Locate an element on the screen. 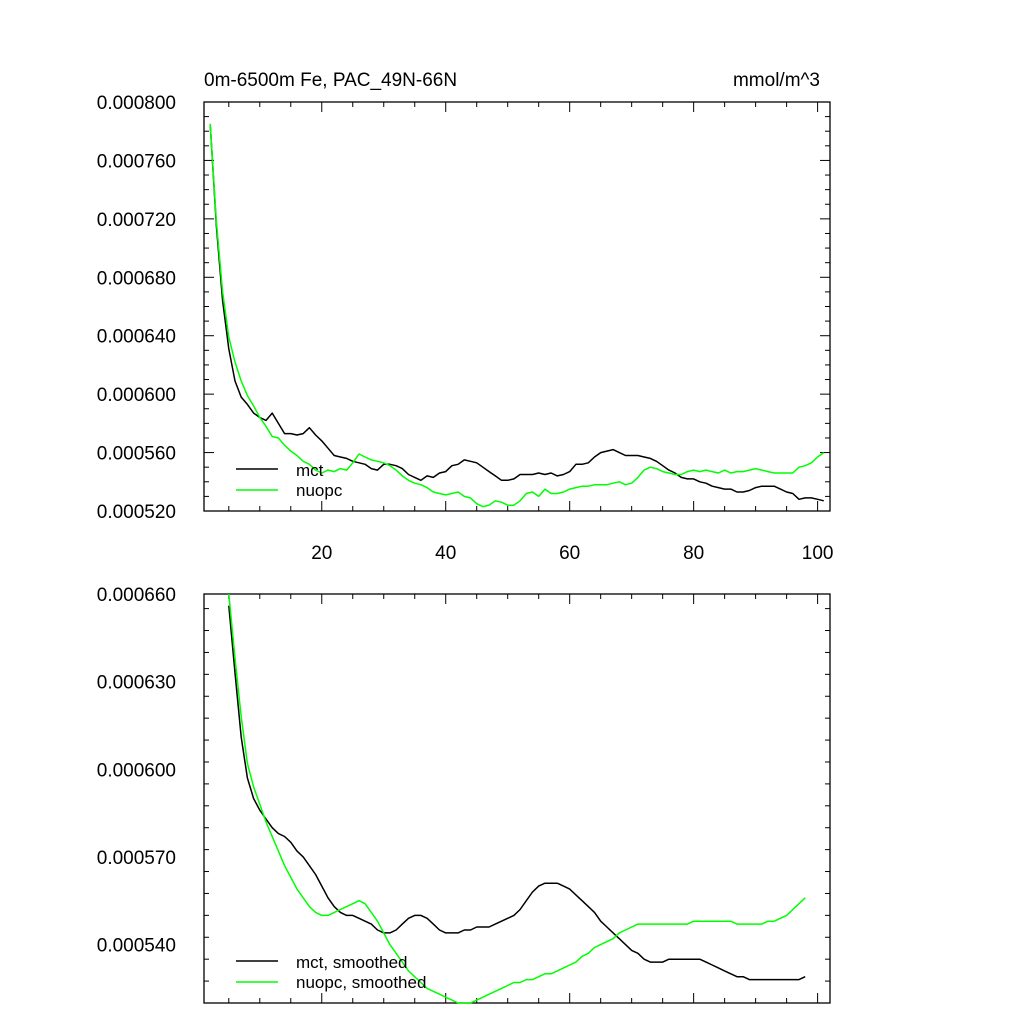 Image resolution: width=1024 pixels, height=1024 pixels. chart-title: 0m-6500m Fe, PAC_49N-66N is located at coordinates (330, 80).